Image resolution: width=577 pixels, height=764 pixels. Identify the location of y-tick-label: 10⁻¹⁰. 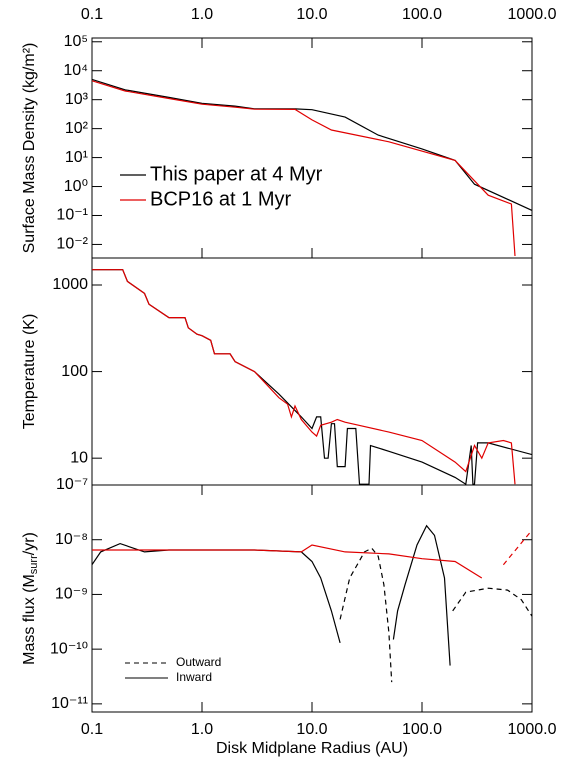
(69, 648).